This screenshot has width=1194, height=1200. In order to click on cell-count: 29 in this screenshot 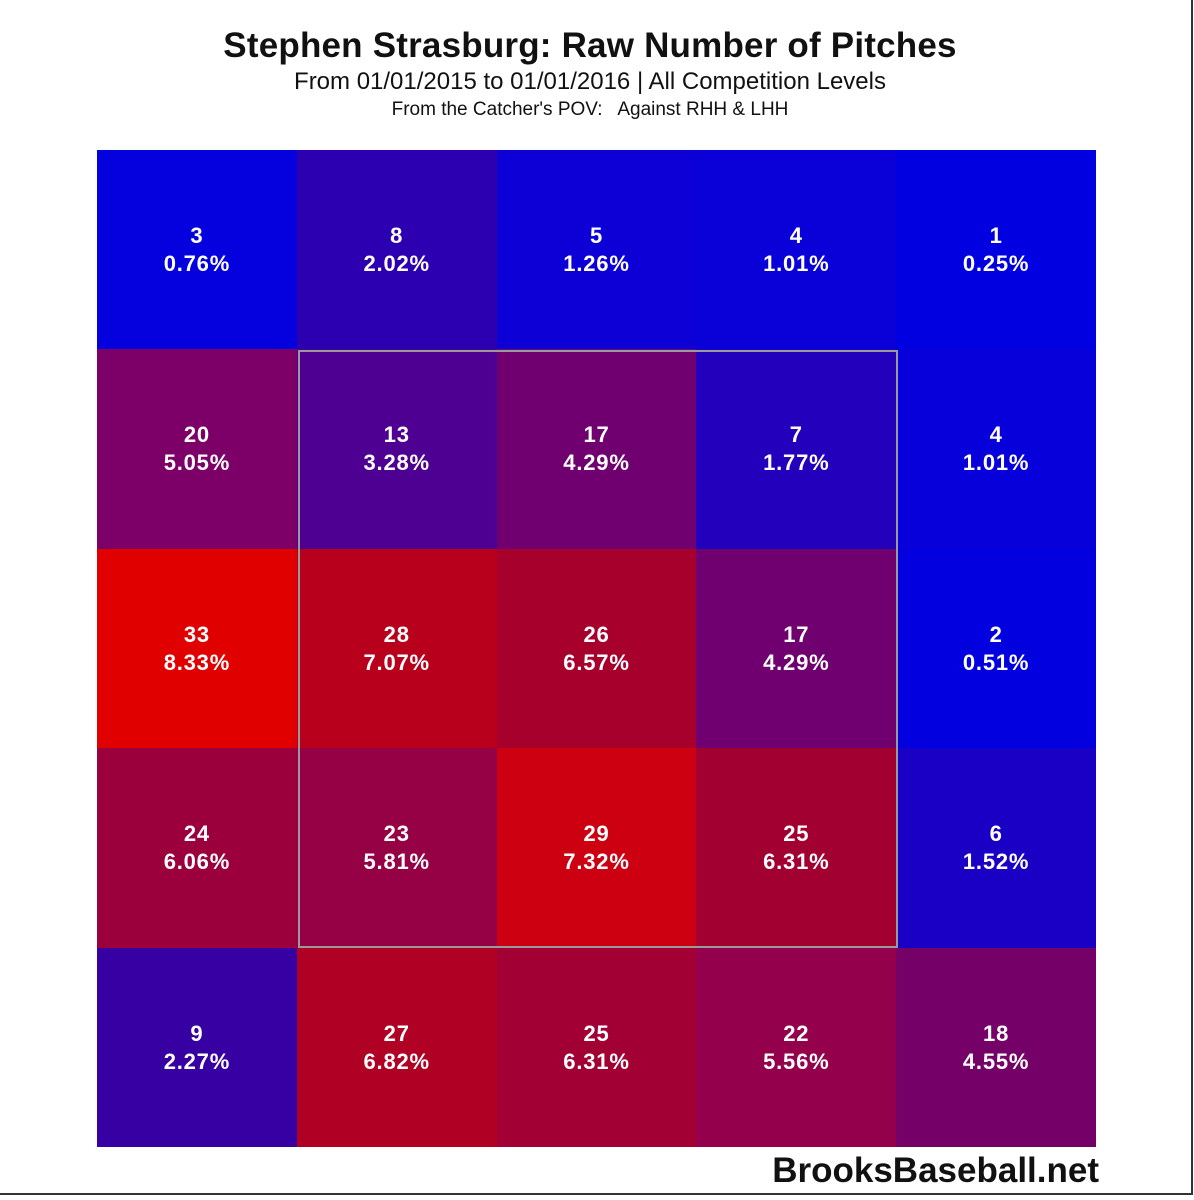, I will do `click(596, 834)`.